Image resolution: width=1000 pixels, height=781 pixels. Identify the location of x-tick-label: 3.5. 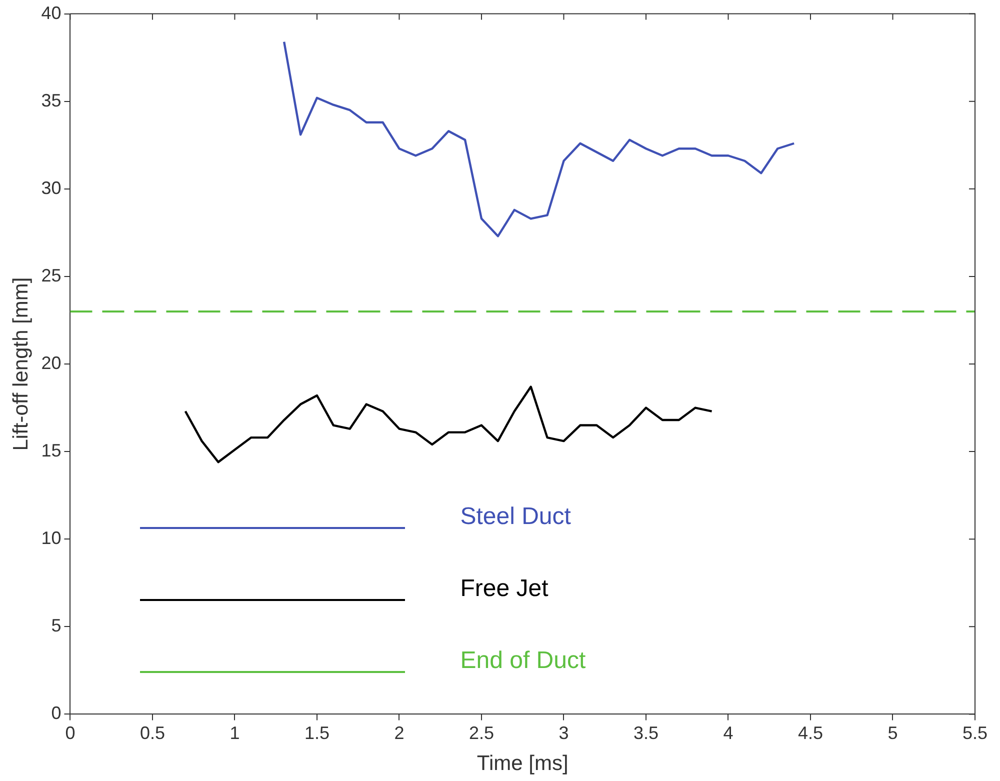
(646, 732).